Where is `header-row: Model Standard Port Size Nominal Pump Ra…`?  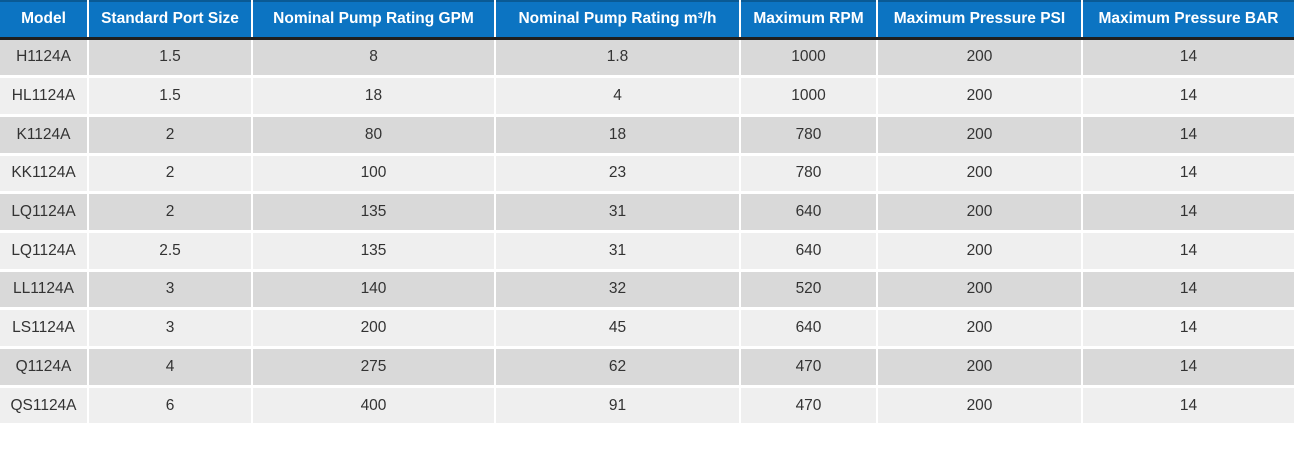 header-row: Model Standard Port Size Nominal Pump Ra… is located at coordinates (647, 20).